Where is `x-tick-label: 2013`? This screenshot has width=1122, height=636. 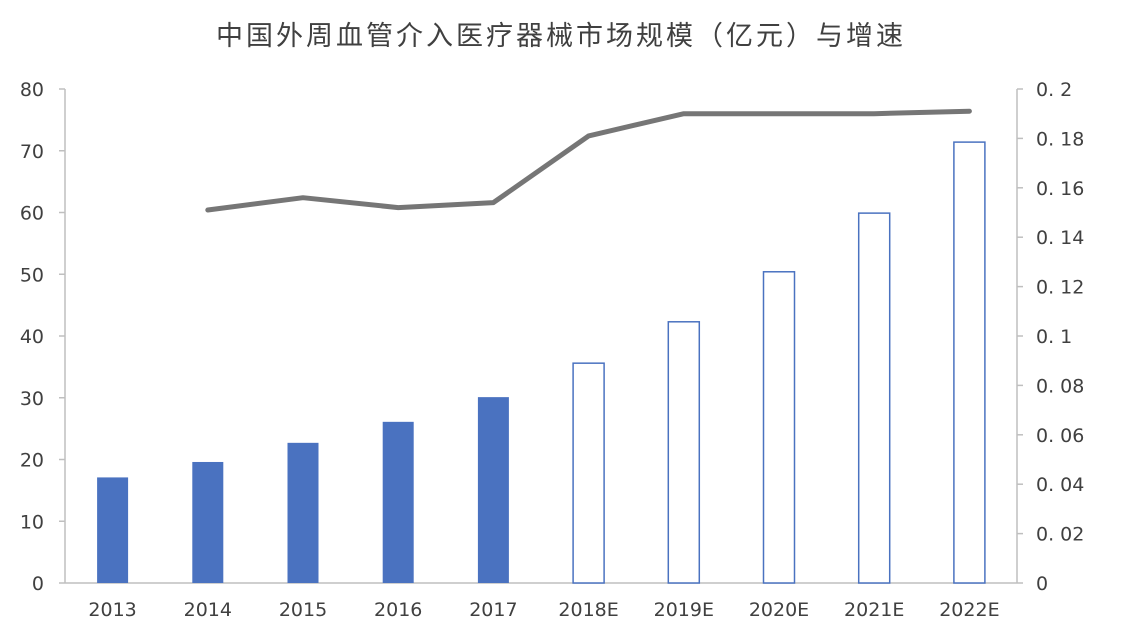
x-tick-label: 2013 is located at coordinates (112, 610).